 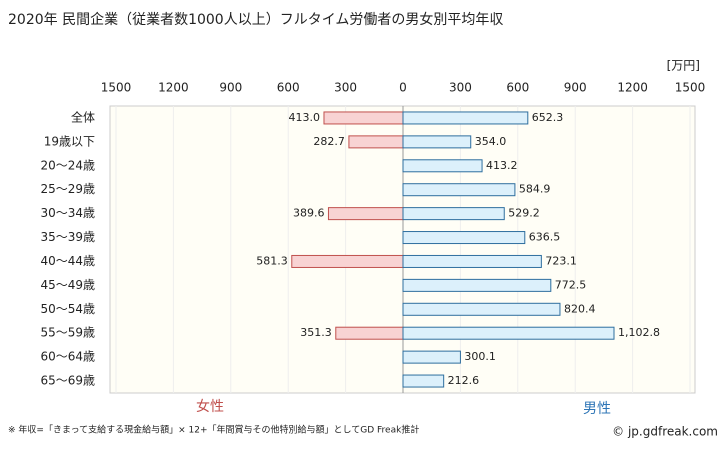 I want to click on y-tick-label: 30〜34歳, so click(x=67, y=213).